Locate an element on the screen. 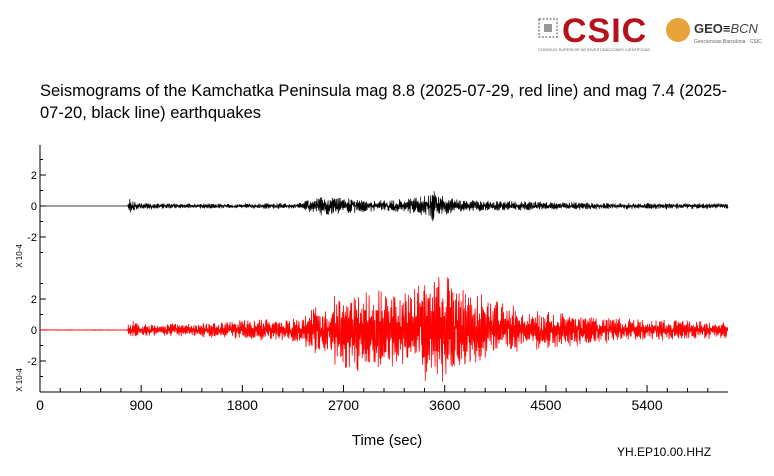  x-tick-label: 4500 is located at coordinates (545, 405).